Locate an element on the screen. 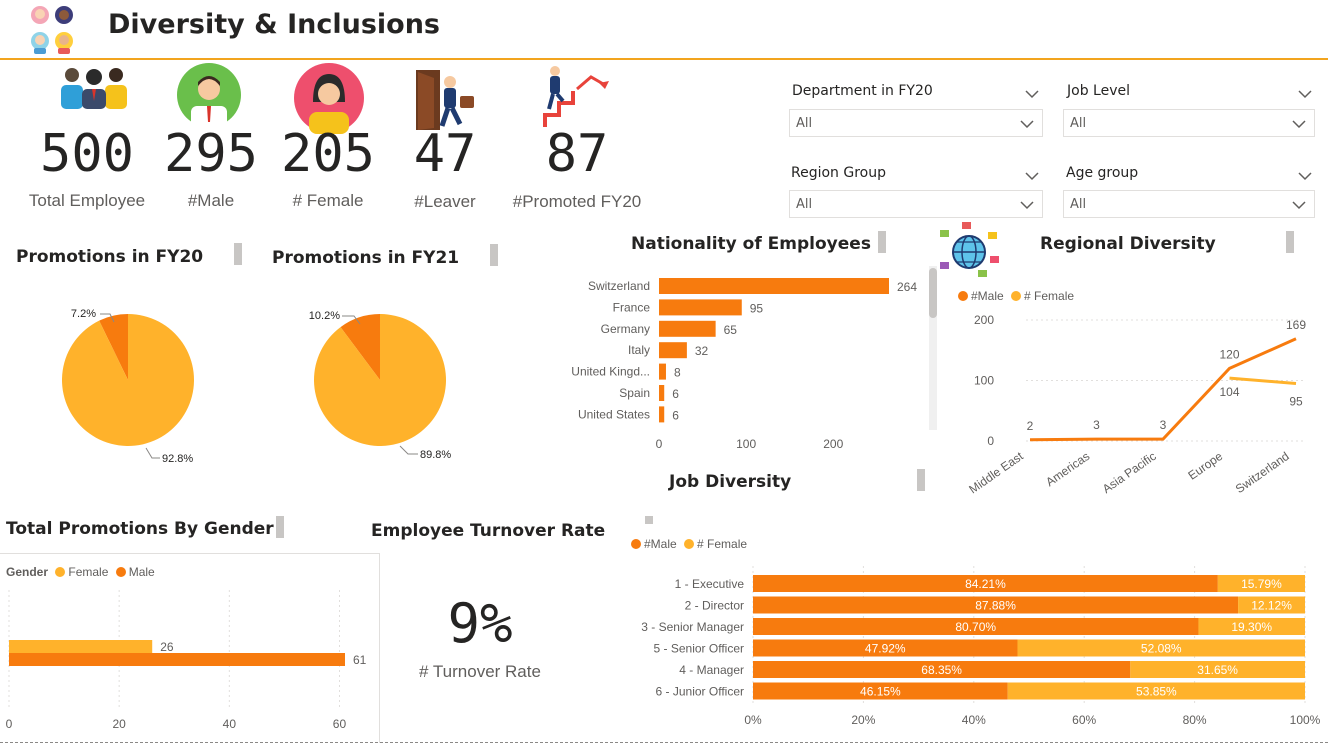  x-tick-label: Switzerland is located at coordinates (1262, 472).